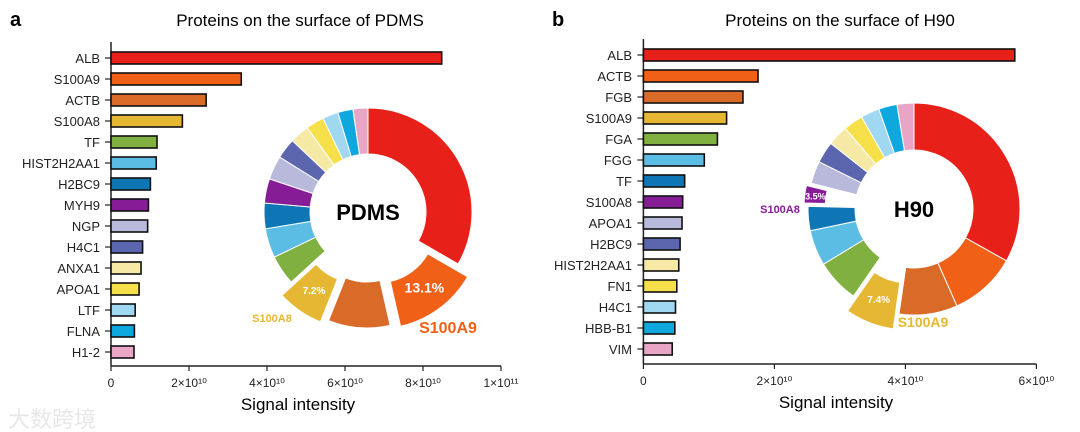  I want to click on category-label: ANXA1, so click(78, 268).